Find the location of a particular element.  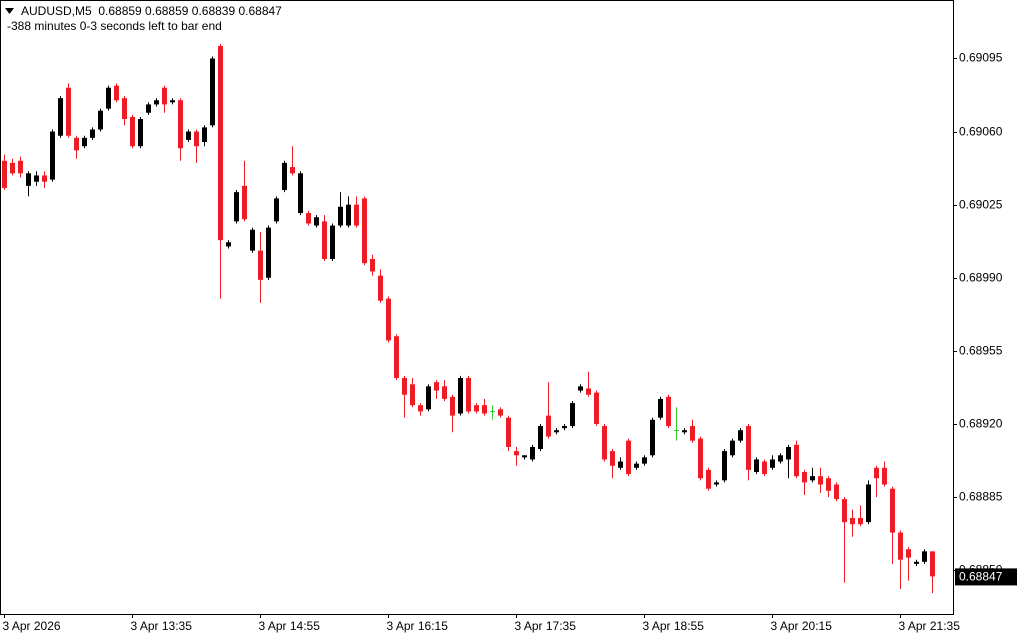

y-tick-label: 0.69025 is located at coordinates (981, 205).